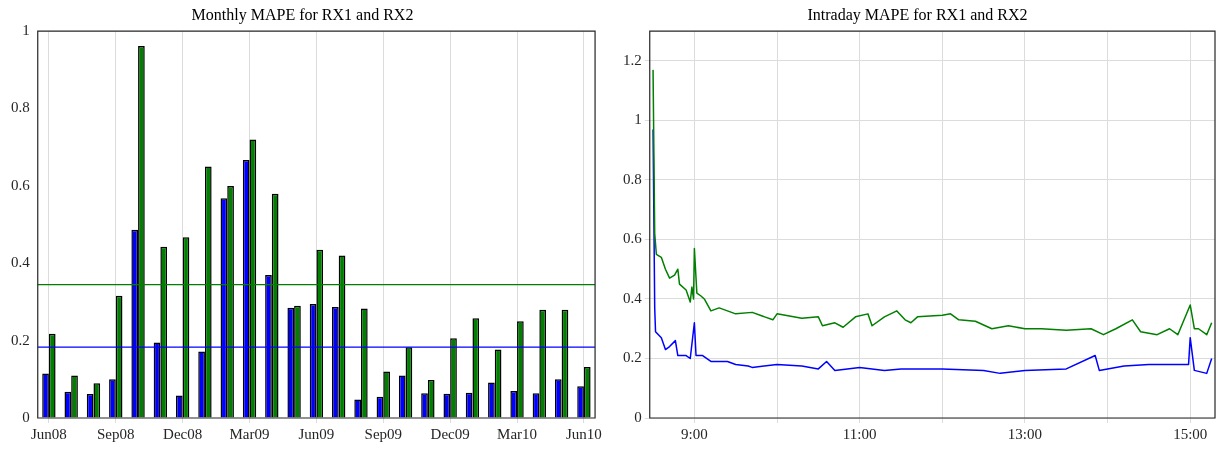 This screenshot has width=1223, height=449. Describe the element at coordinates (1190, 433) in the screenshot. I see `x-tick-label: 15:00` at that location.